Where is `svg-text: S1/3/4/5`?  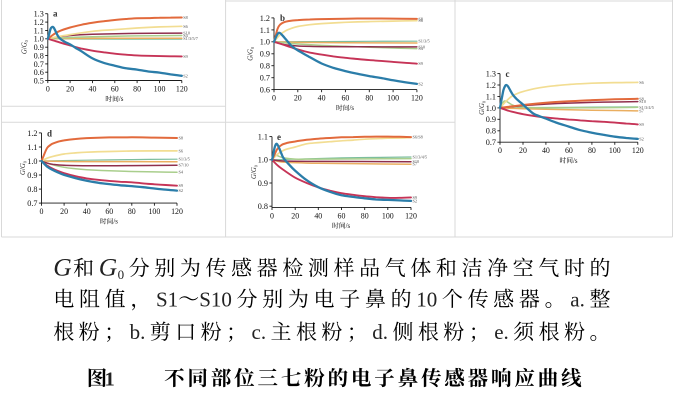
svg-text: S1/3/4/5 is located at coordinates (646, 107).